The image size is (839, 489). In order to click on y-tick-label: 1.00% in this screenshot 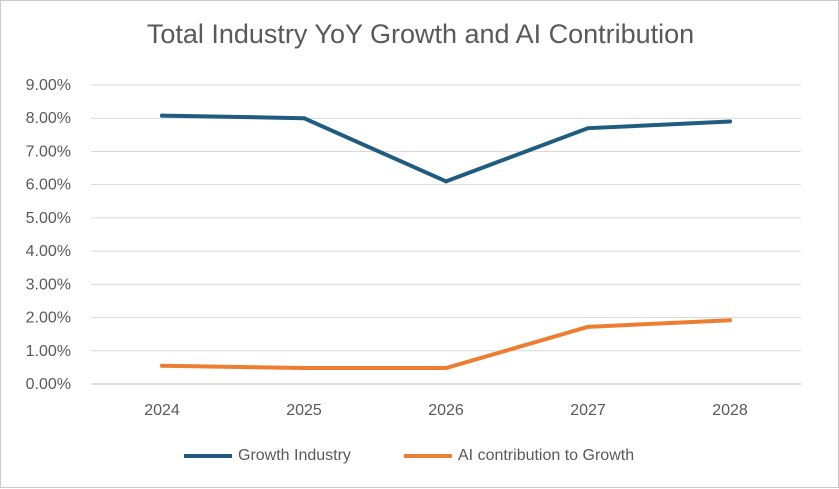, I will do `click(48, 351)`.